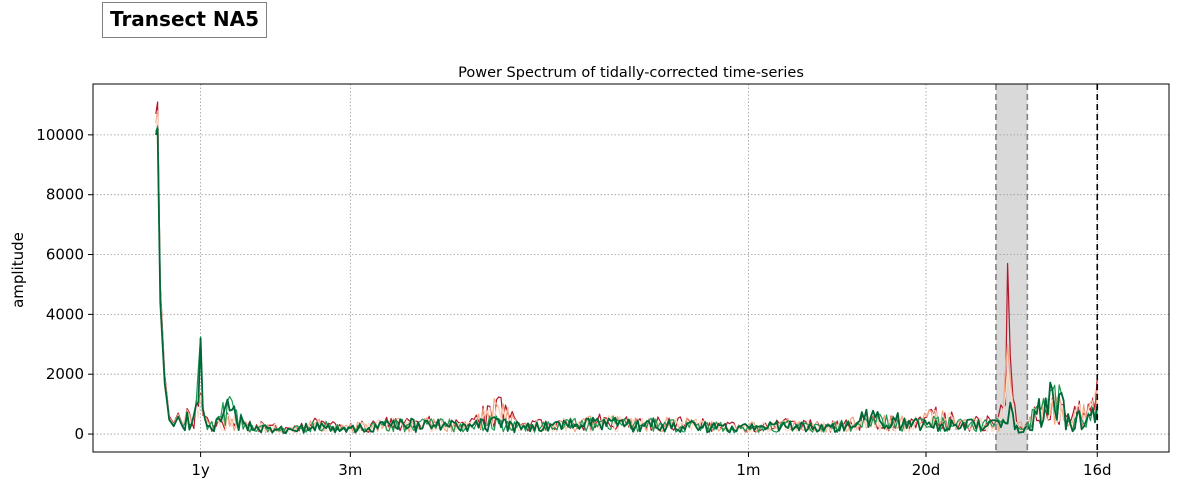 This screenshot has width=1178, height=488. Describe the element at coordinates (60, 135) in the screenshot. I see `y-tick-label: 10000` at that location.